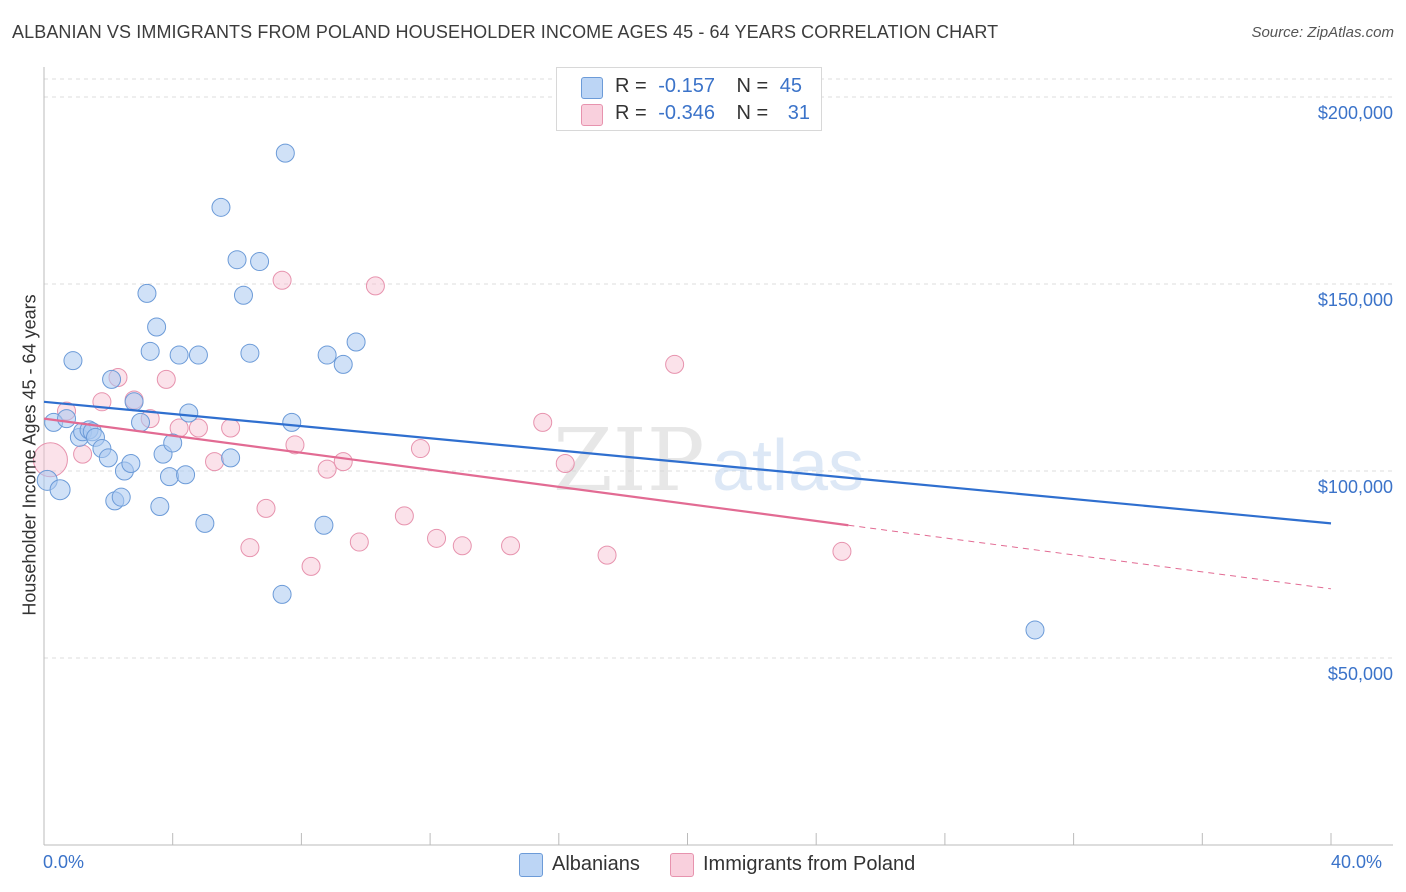 The image size is (1406, 892). I want to click on poland-trend-extension, so click(1090, 557).